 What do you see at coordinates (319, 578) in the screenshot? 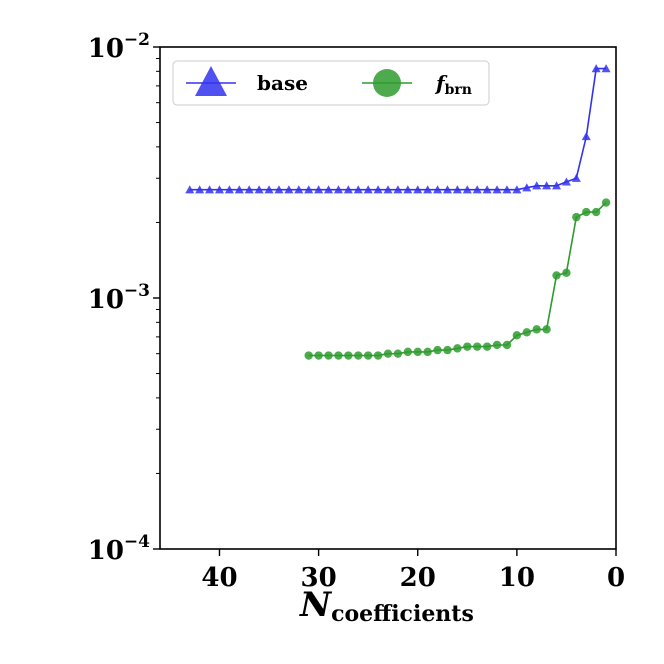
I see `x-tick-label: 30` at bounding box center [319, 578].